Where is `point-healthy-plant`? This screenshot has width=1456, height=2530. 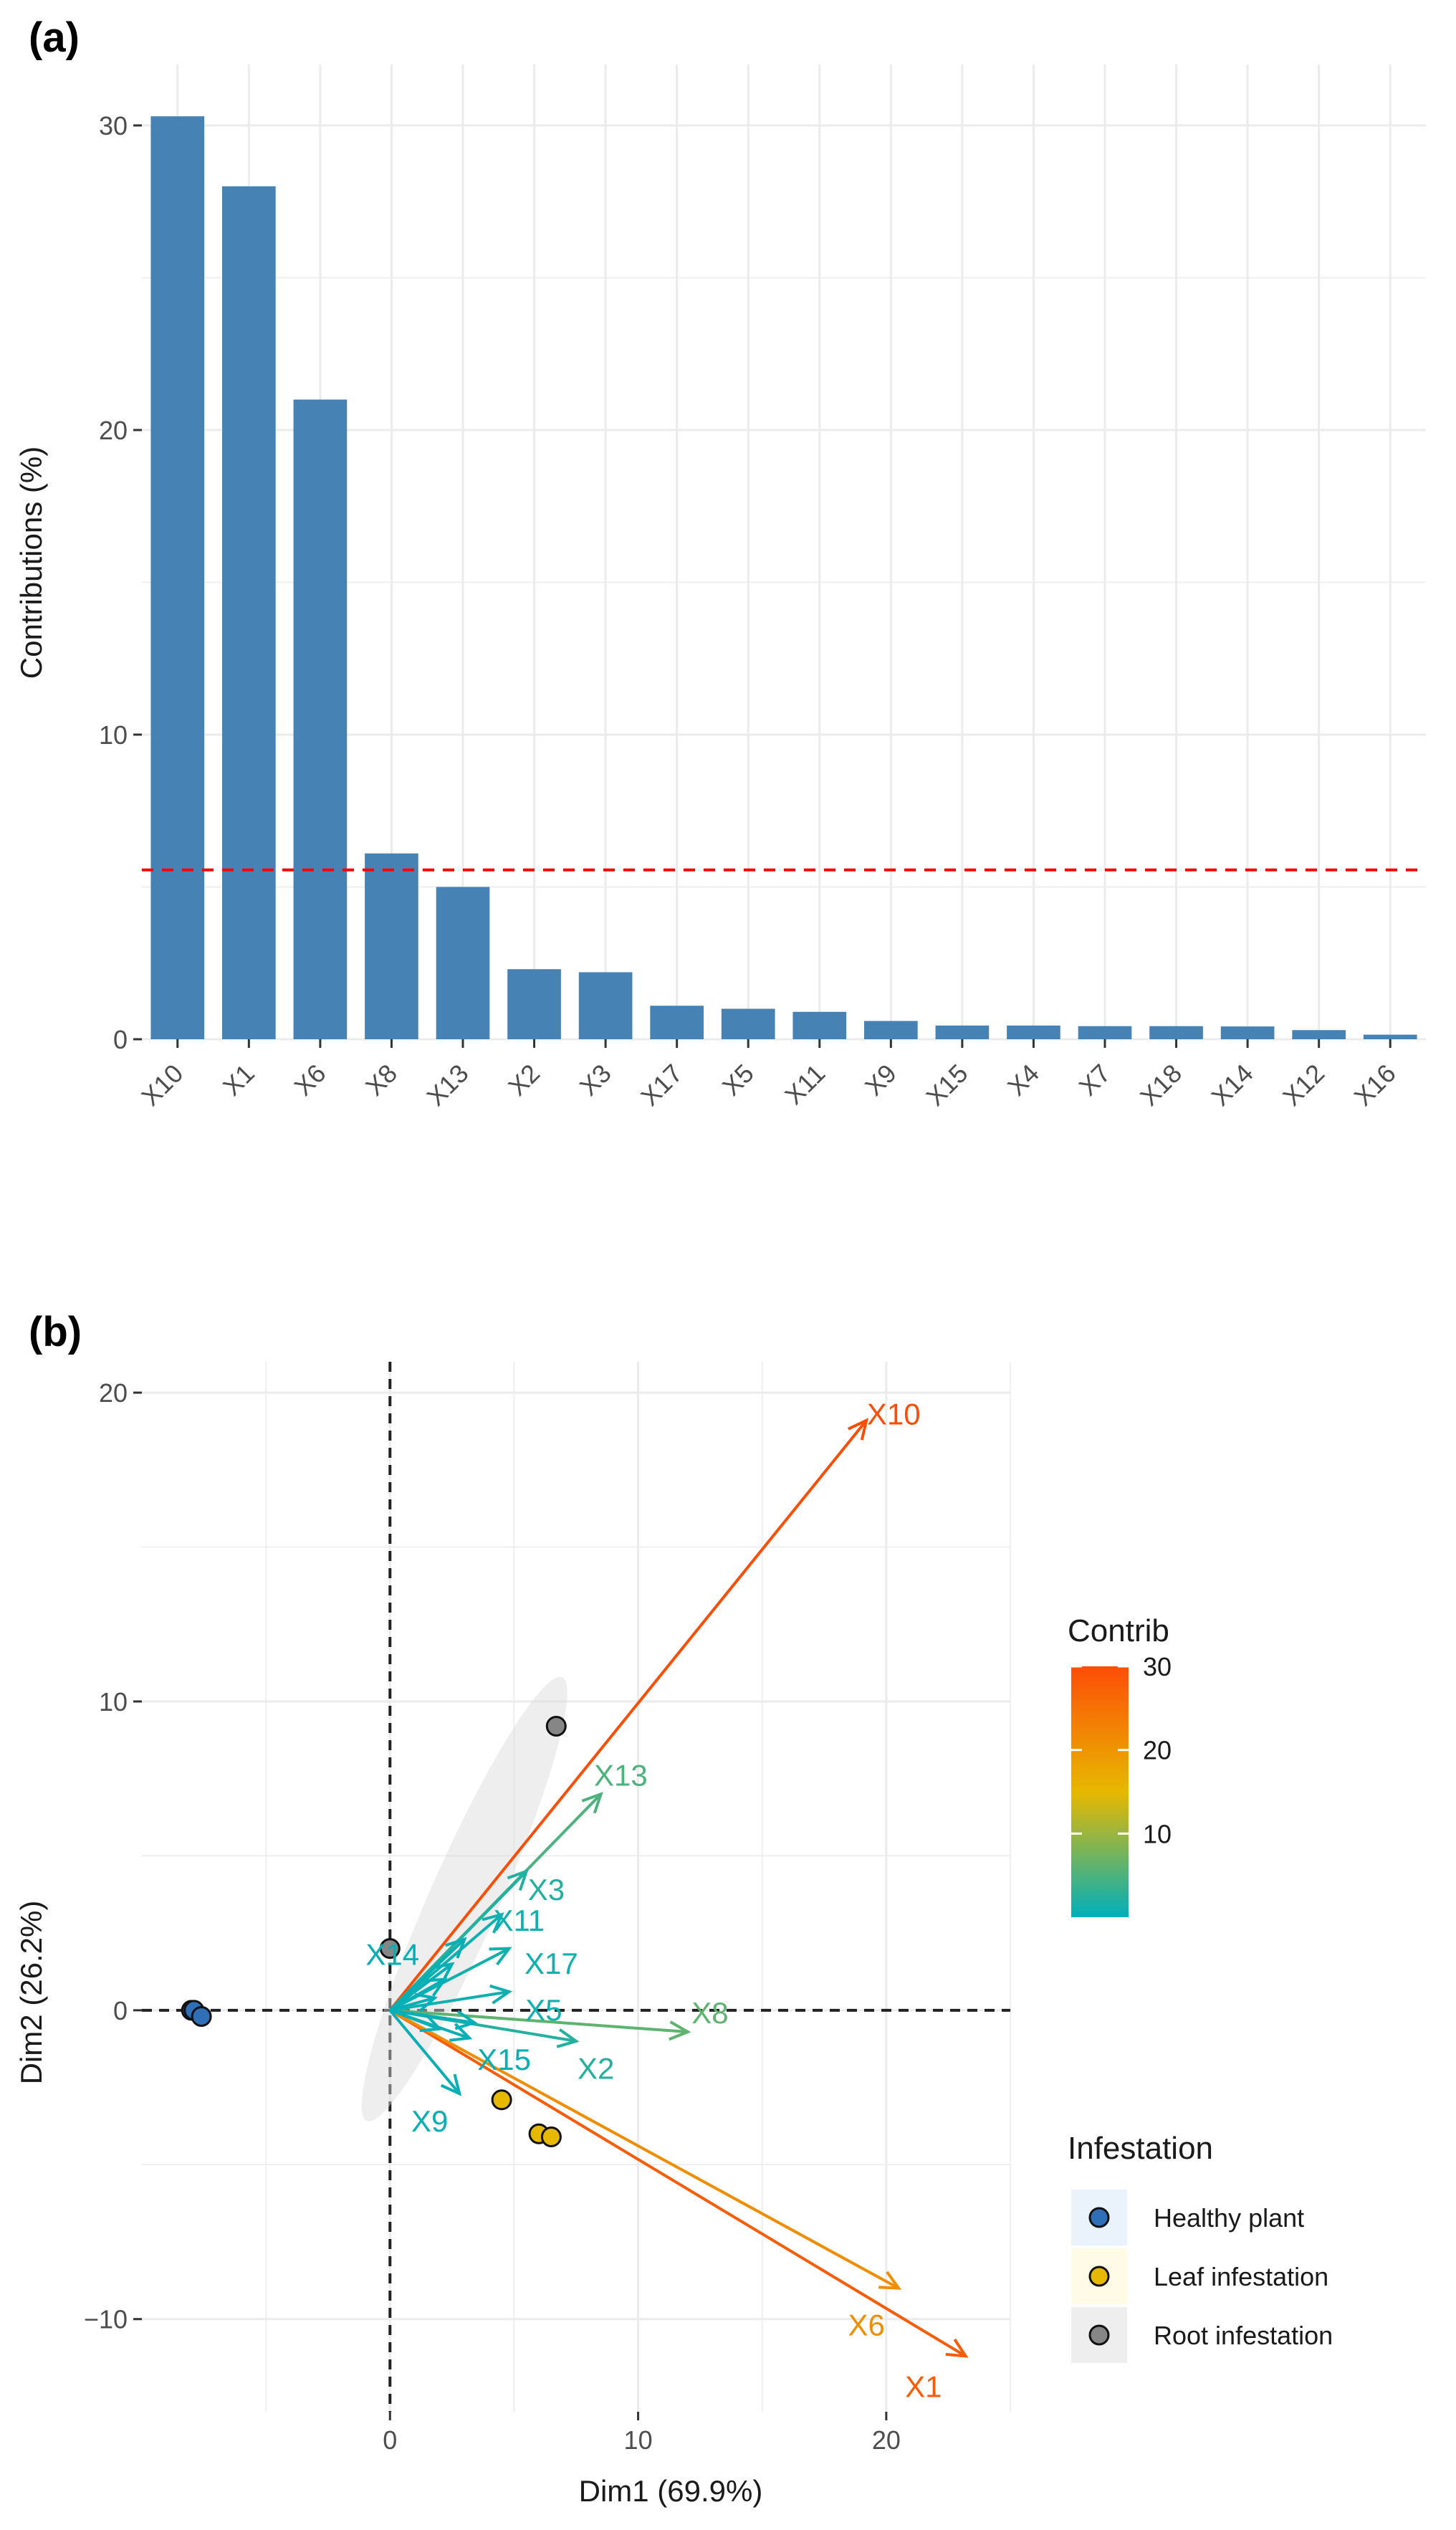
point-healthy-plant is located at coordinates (201, 2016).